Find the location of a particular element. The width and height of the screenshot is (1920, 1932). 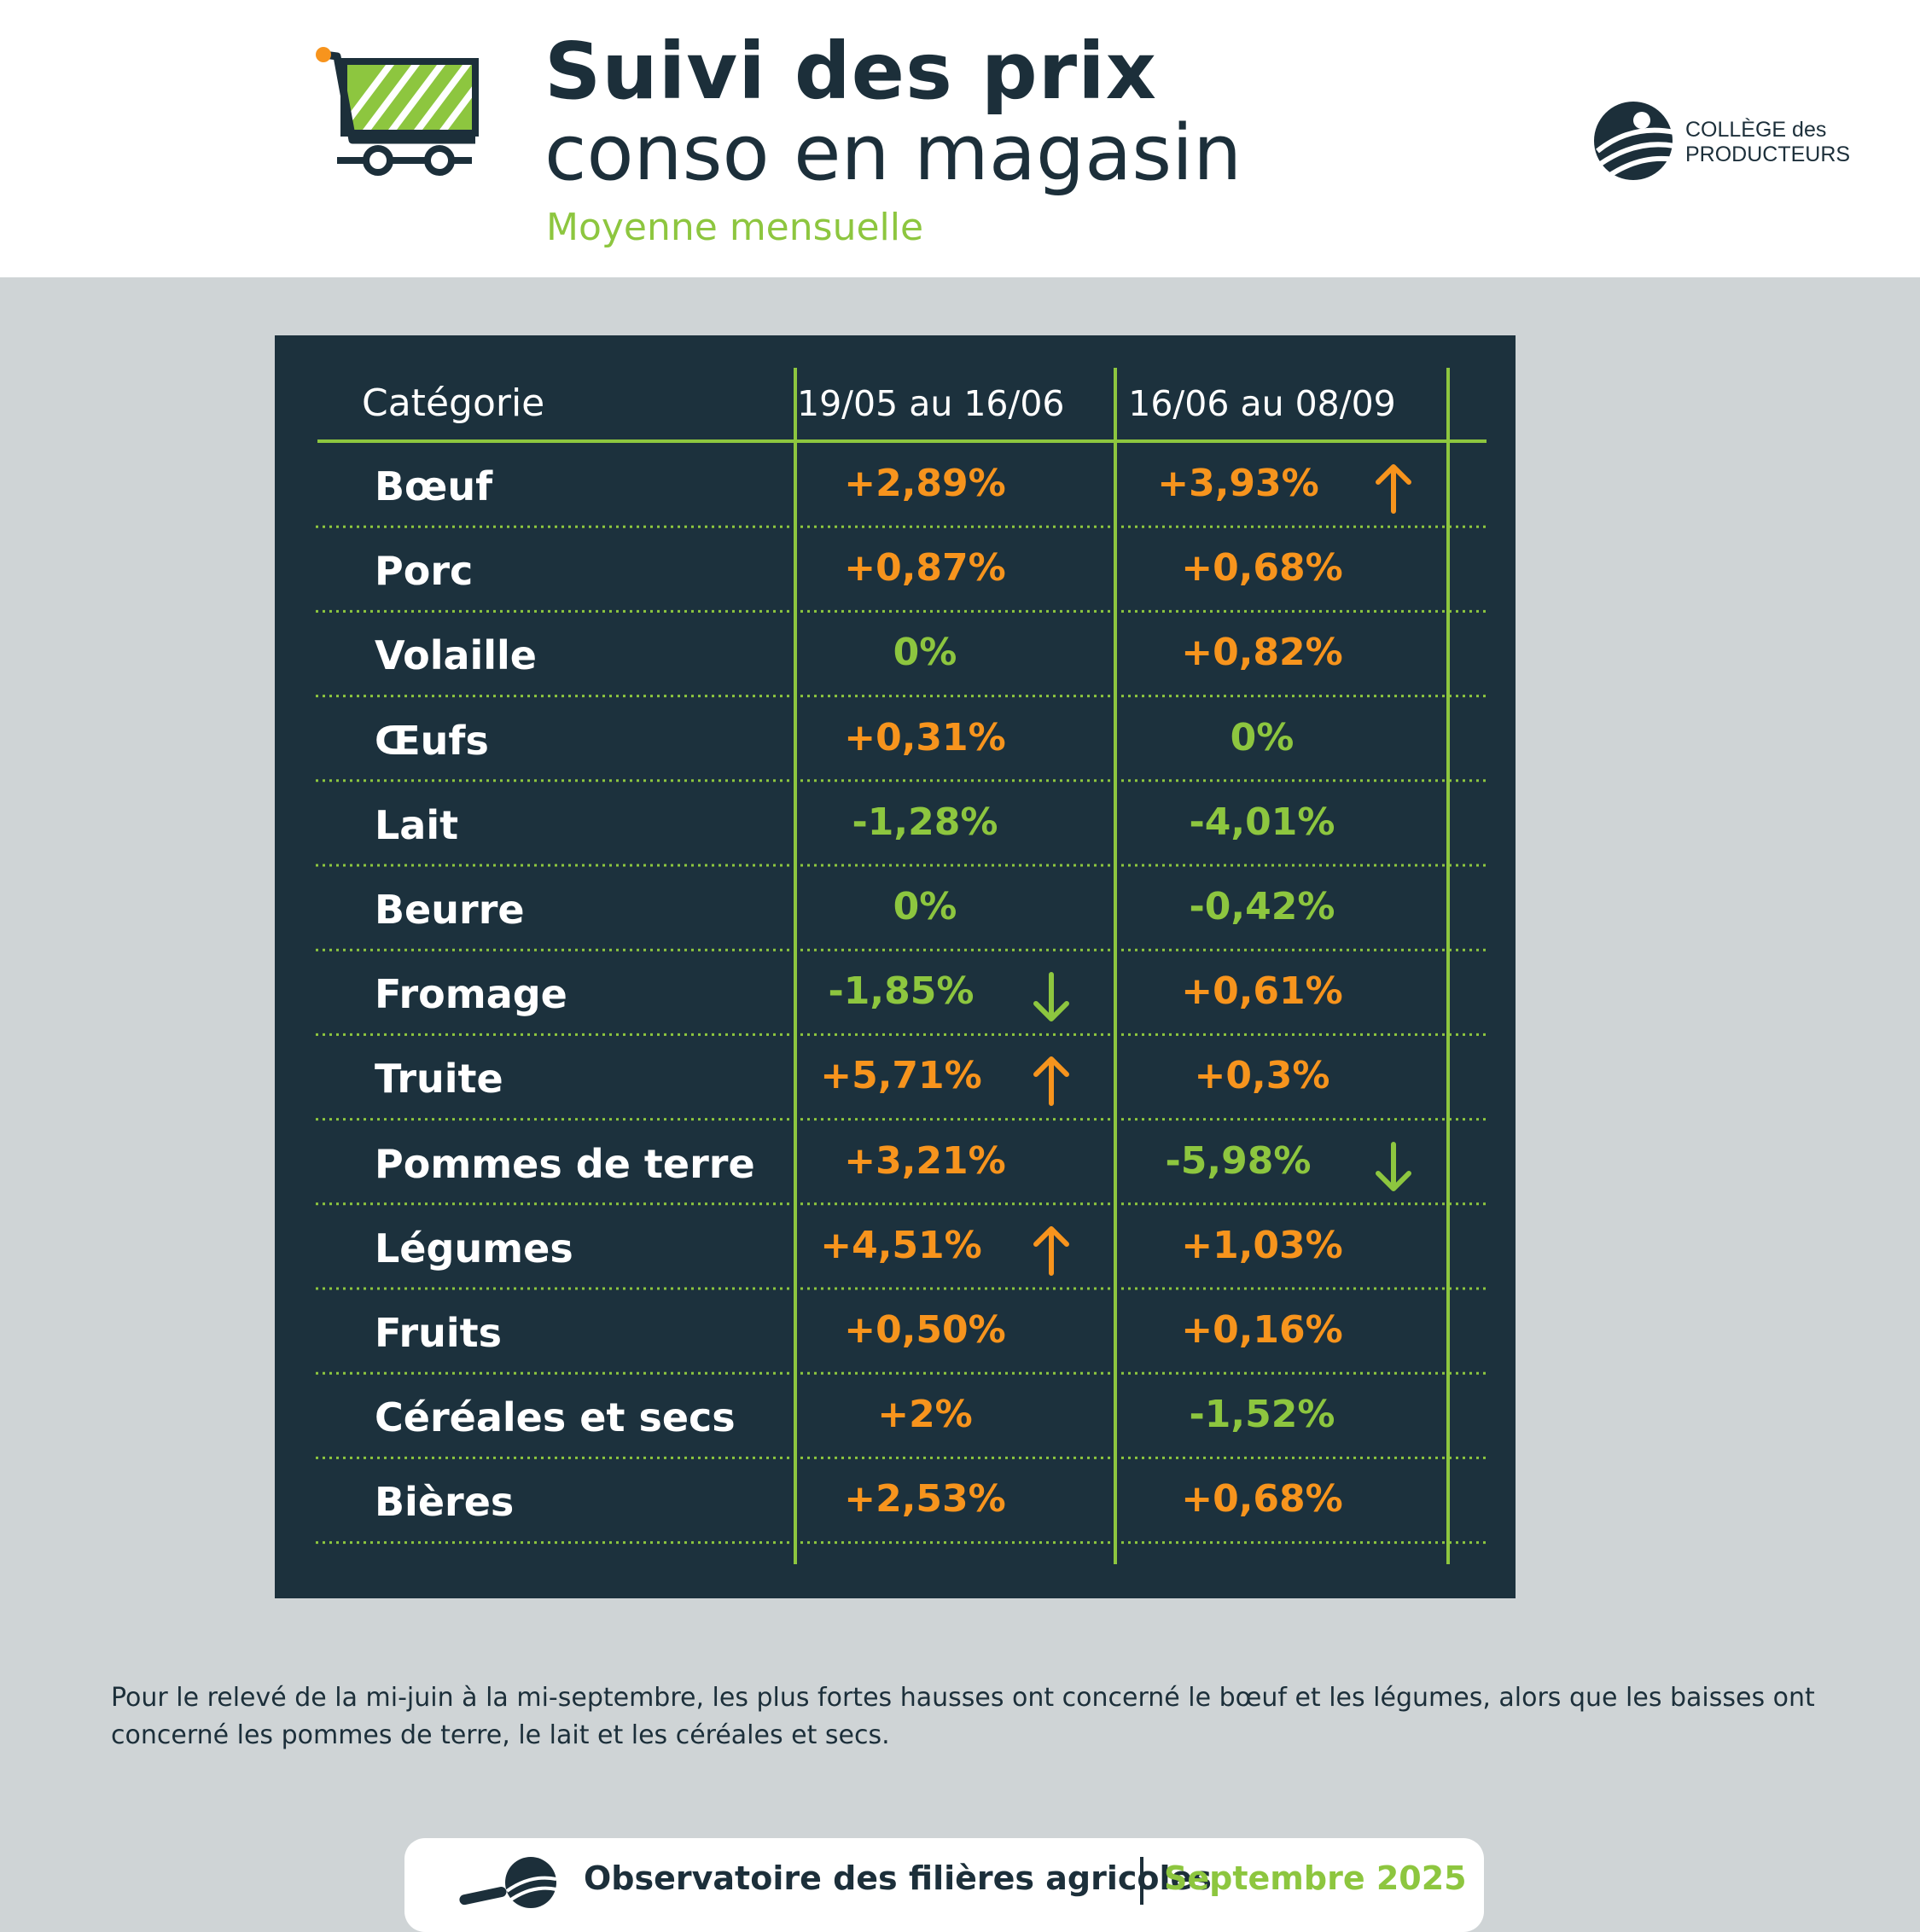

table-row: Porc +0,87% +0,68% is located at coordinates (896, 569).